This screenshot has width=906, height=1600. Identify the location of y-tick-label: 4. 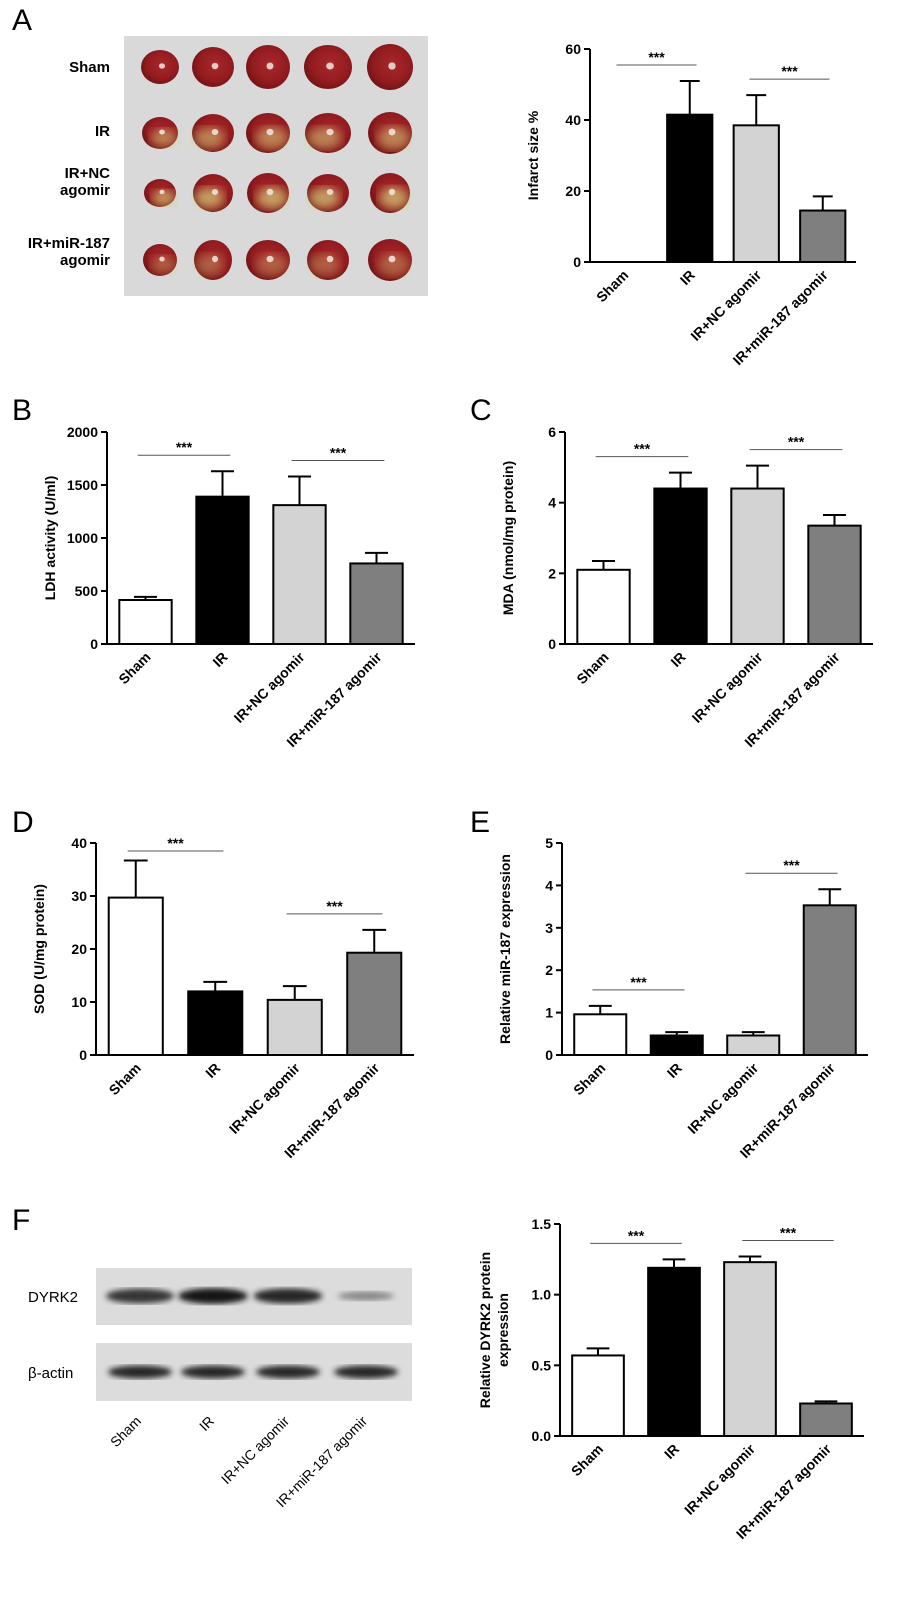
(552, 503).